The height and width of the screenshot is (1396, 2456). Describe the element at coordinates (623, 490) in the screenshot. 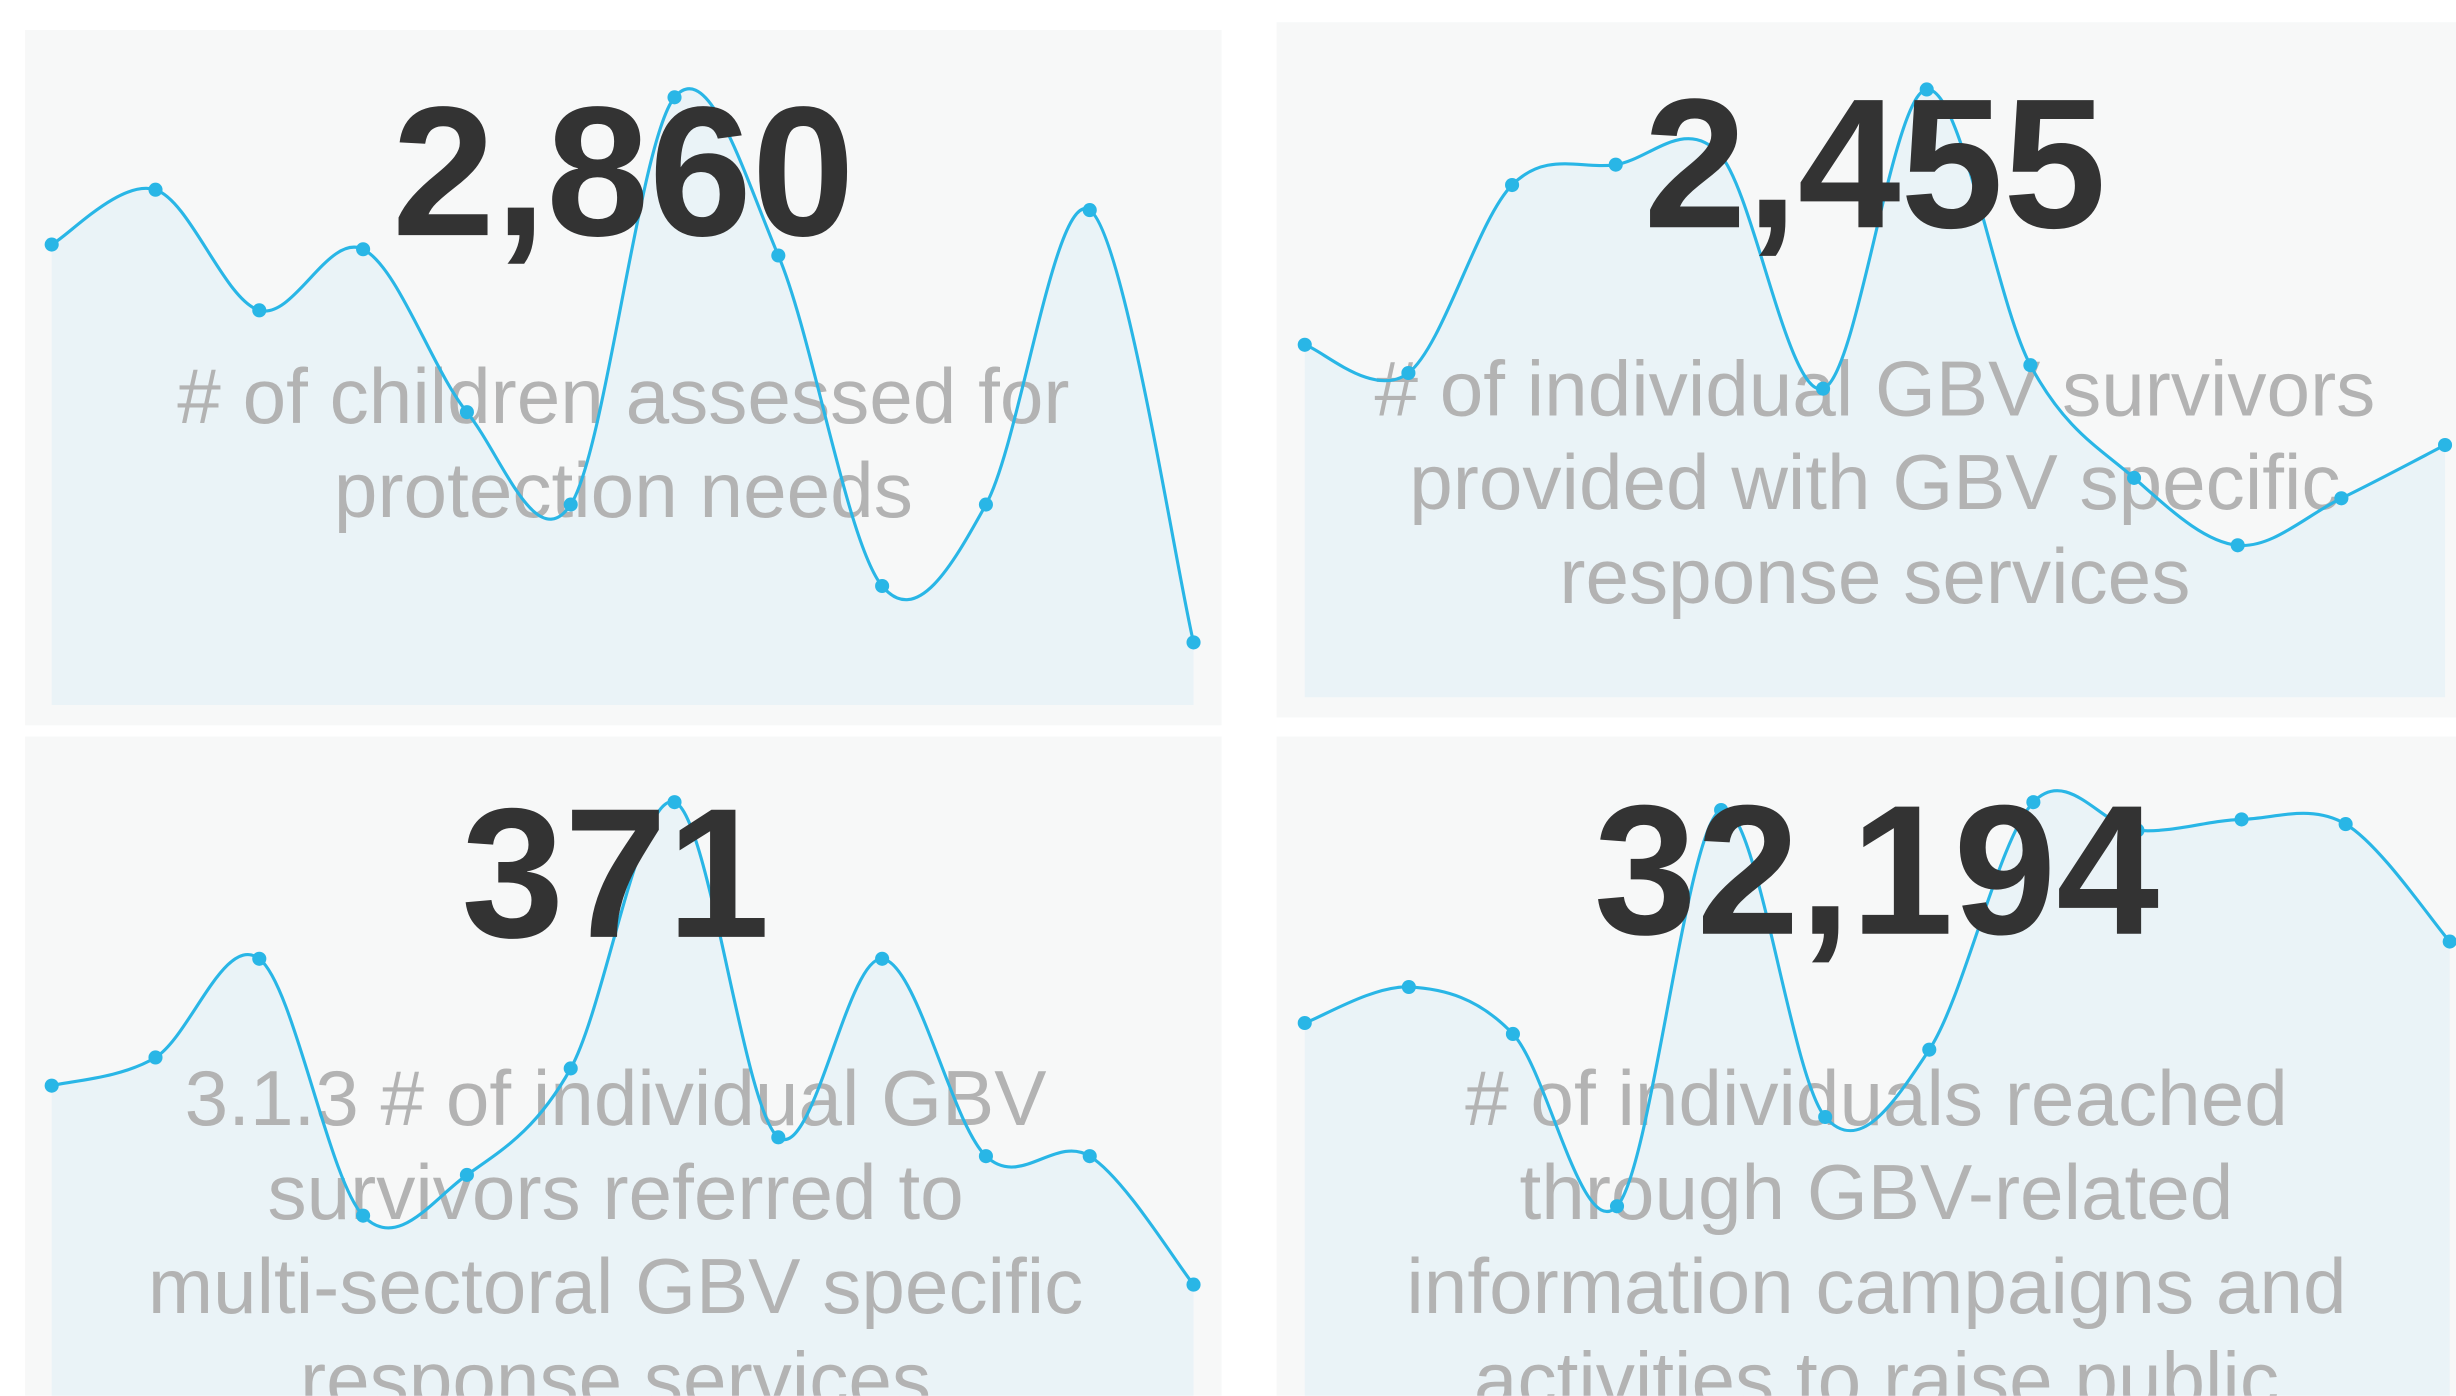

I see `kpi-label: protection needs` at that location.